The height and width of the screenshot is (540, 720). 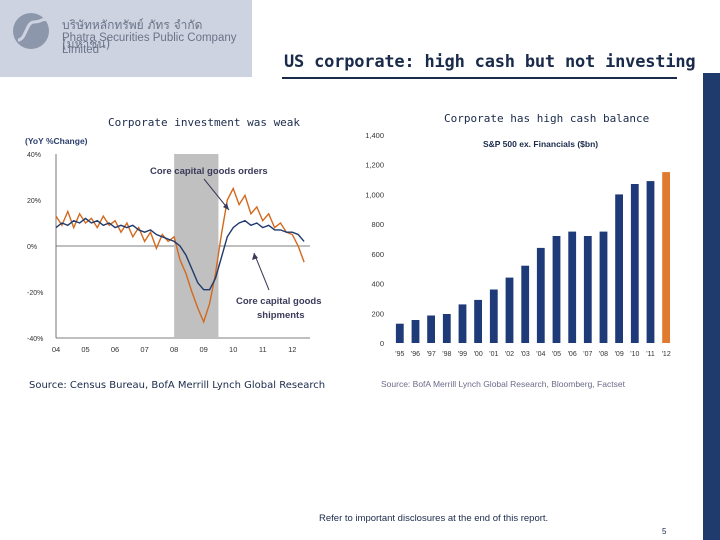 What do you see at coordinates (144, 349) in the screenshot?
I see `line-chart-xtick: 07` at bounding box center [144, 349].